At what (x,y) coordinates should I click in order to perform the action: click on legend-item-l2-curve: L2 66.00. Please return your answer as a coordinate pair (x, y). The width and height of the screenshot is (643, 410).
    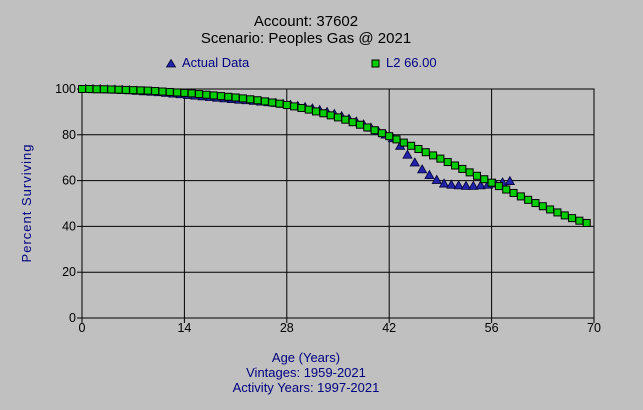
    Looking at the image, I should click on (404, 63).